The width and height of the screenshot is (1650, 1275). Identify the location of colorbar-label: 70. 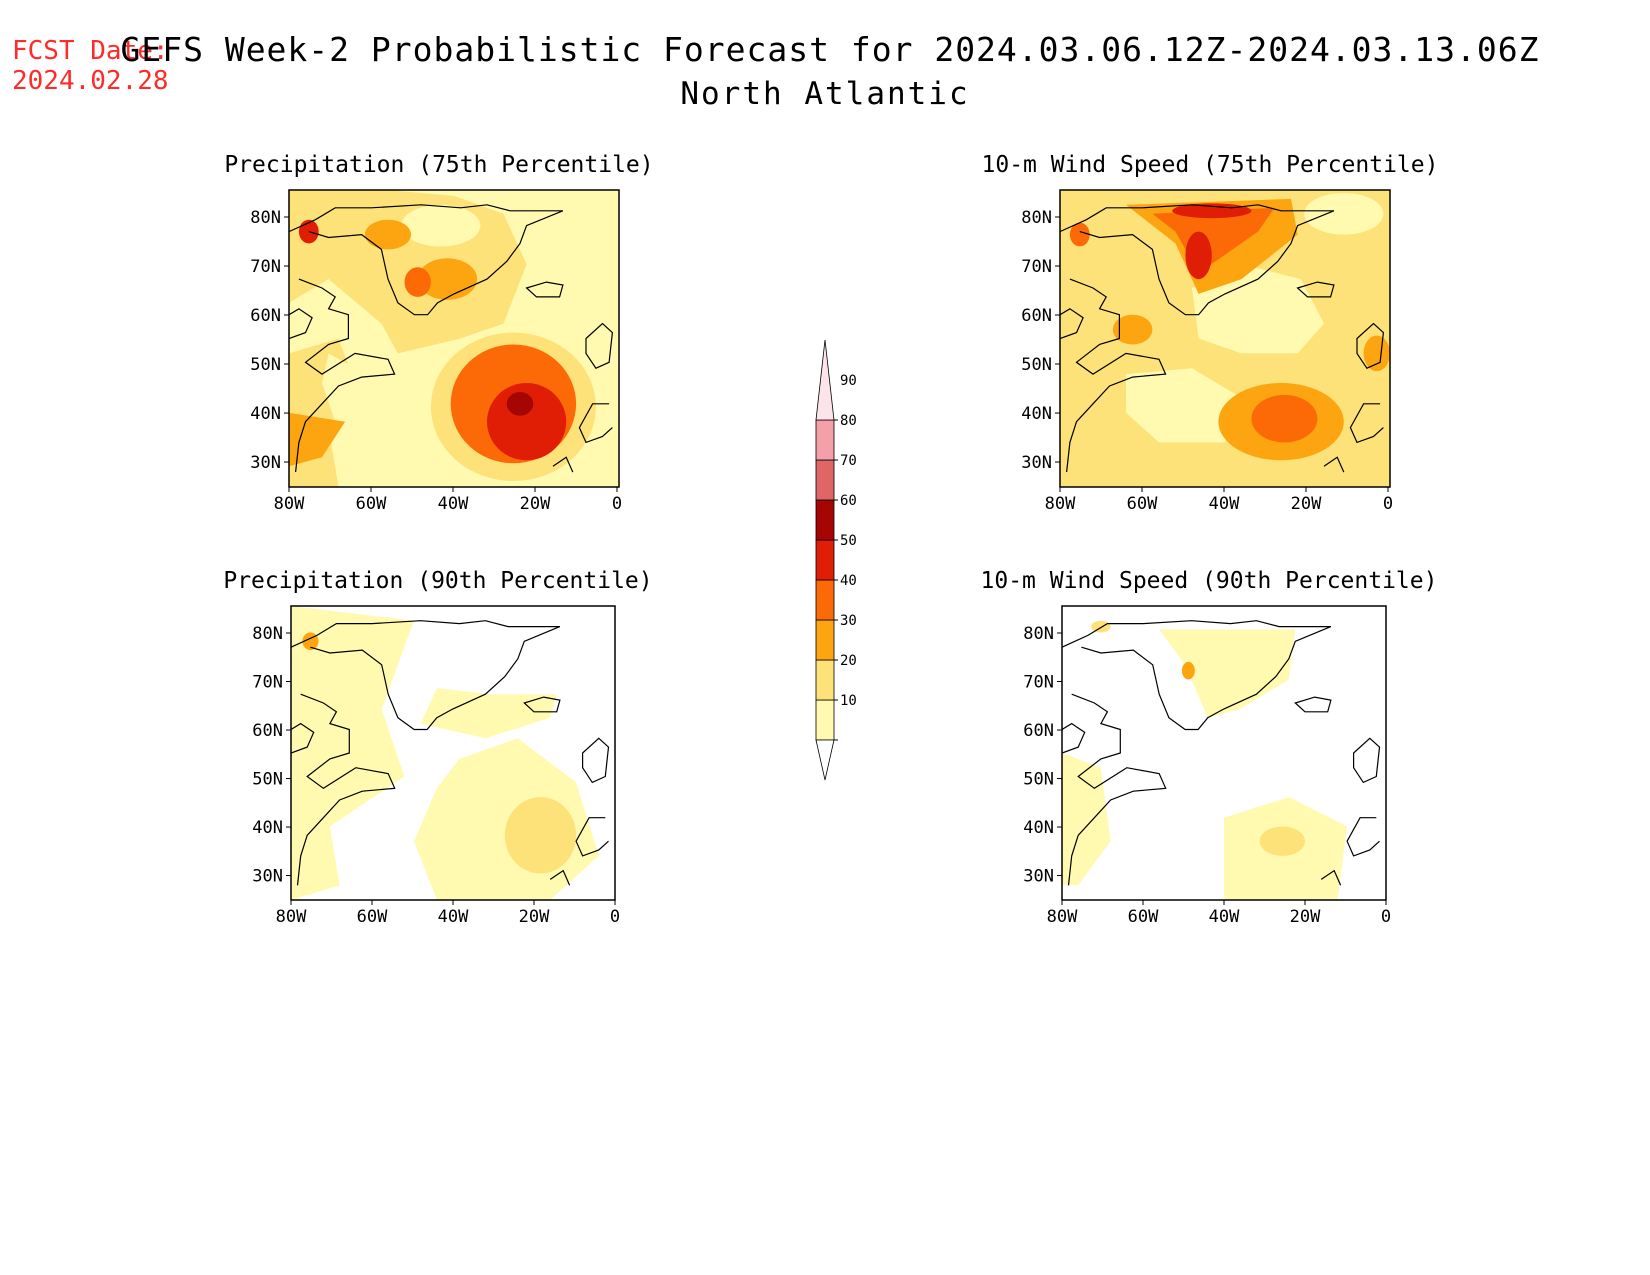
(848, 461).